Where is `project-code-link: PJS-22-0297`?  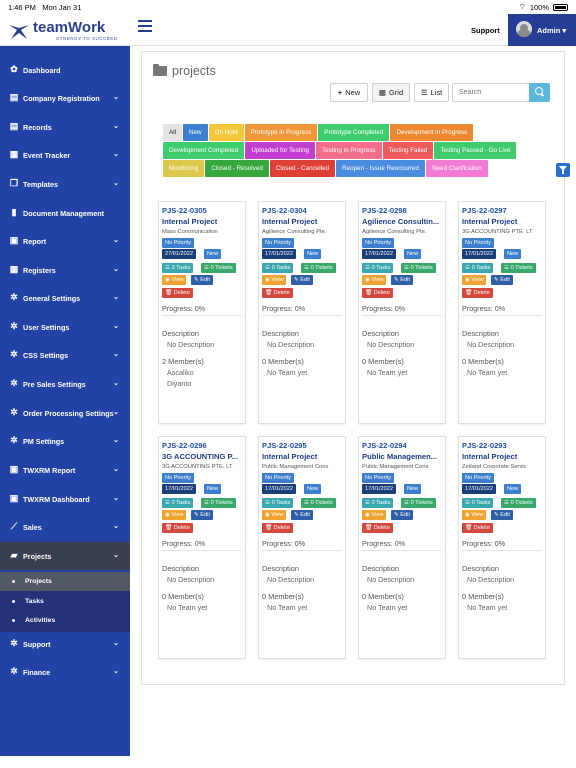 project-code-link: PJS-22-0297 is located at coordinates (484, 210).